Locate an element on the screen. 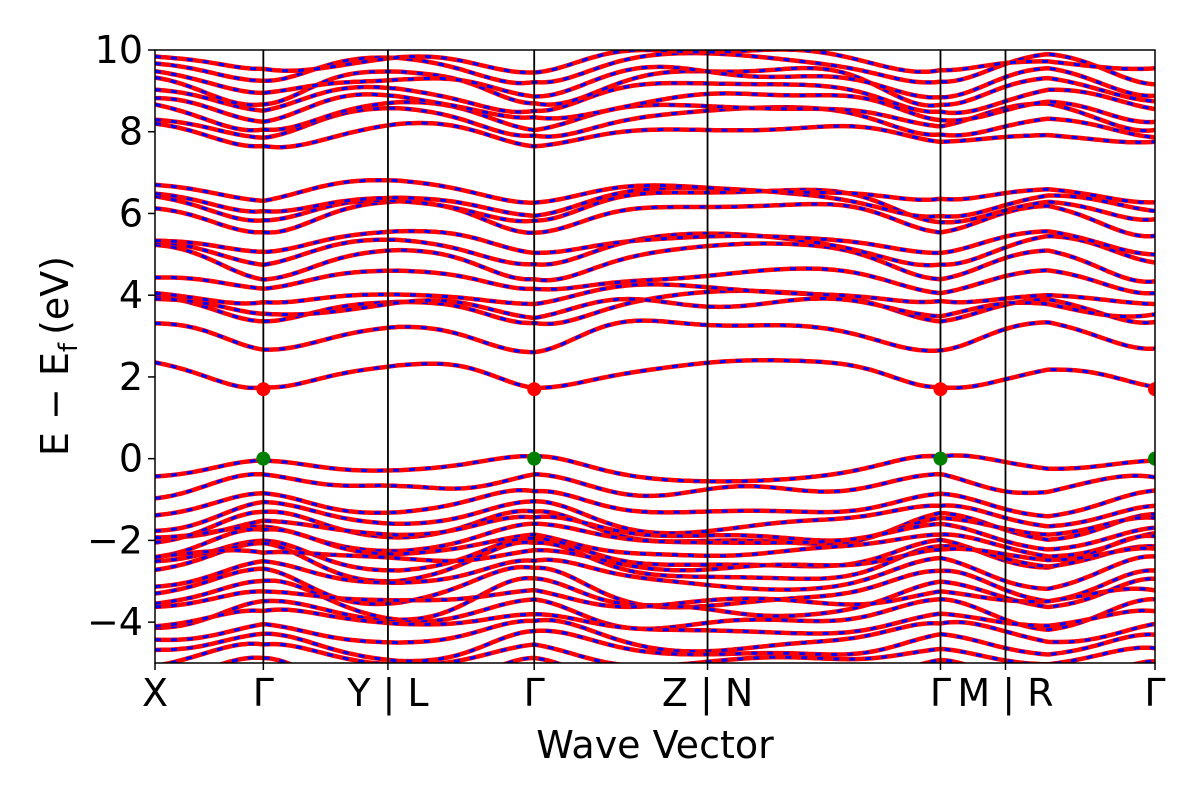  y-axis-title: E − Ef (eV) is located at coordinates (58, 356).